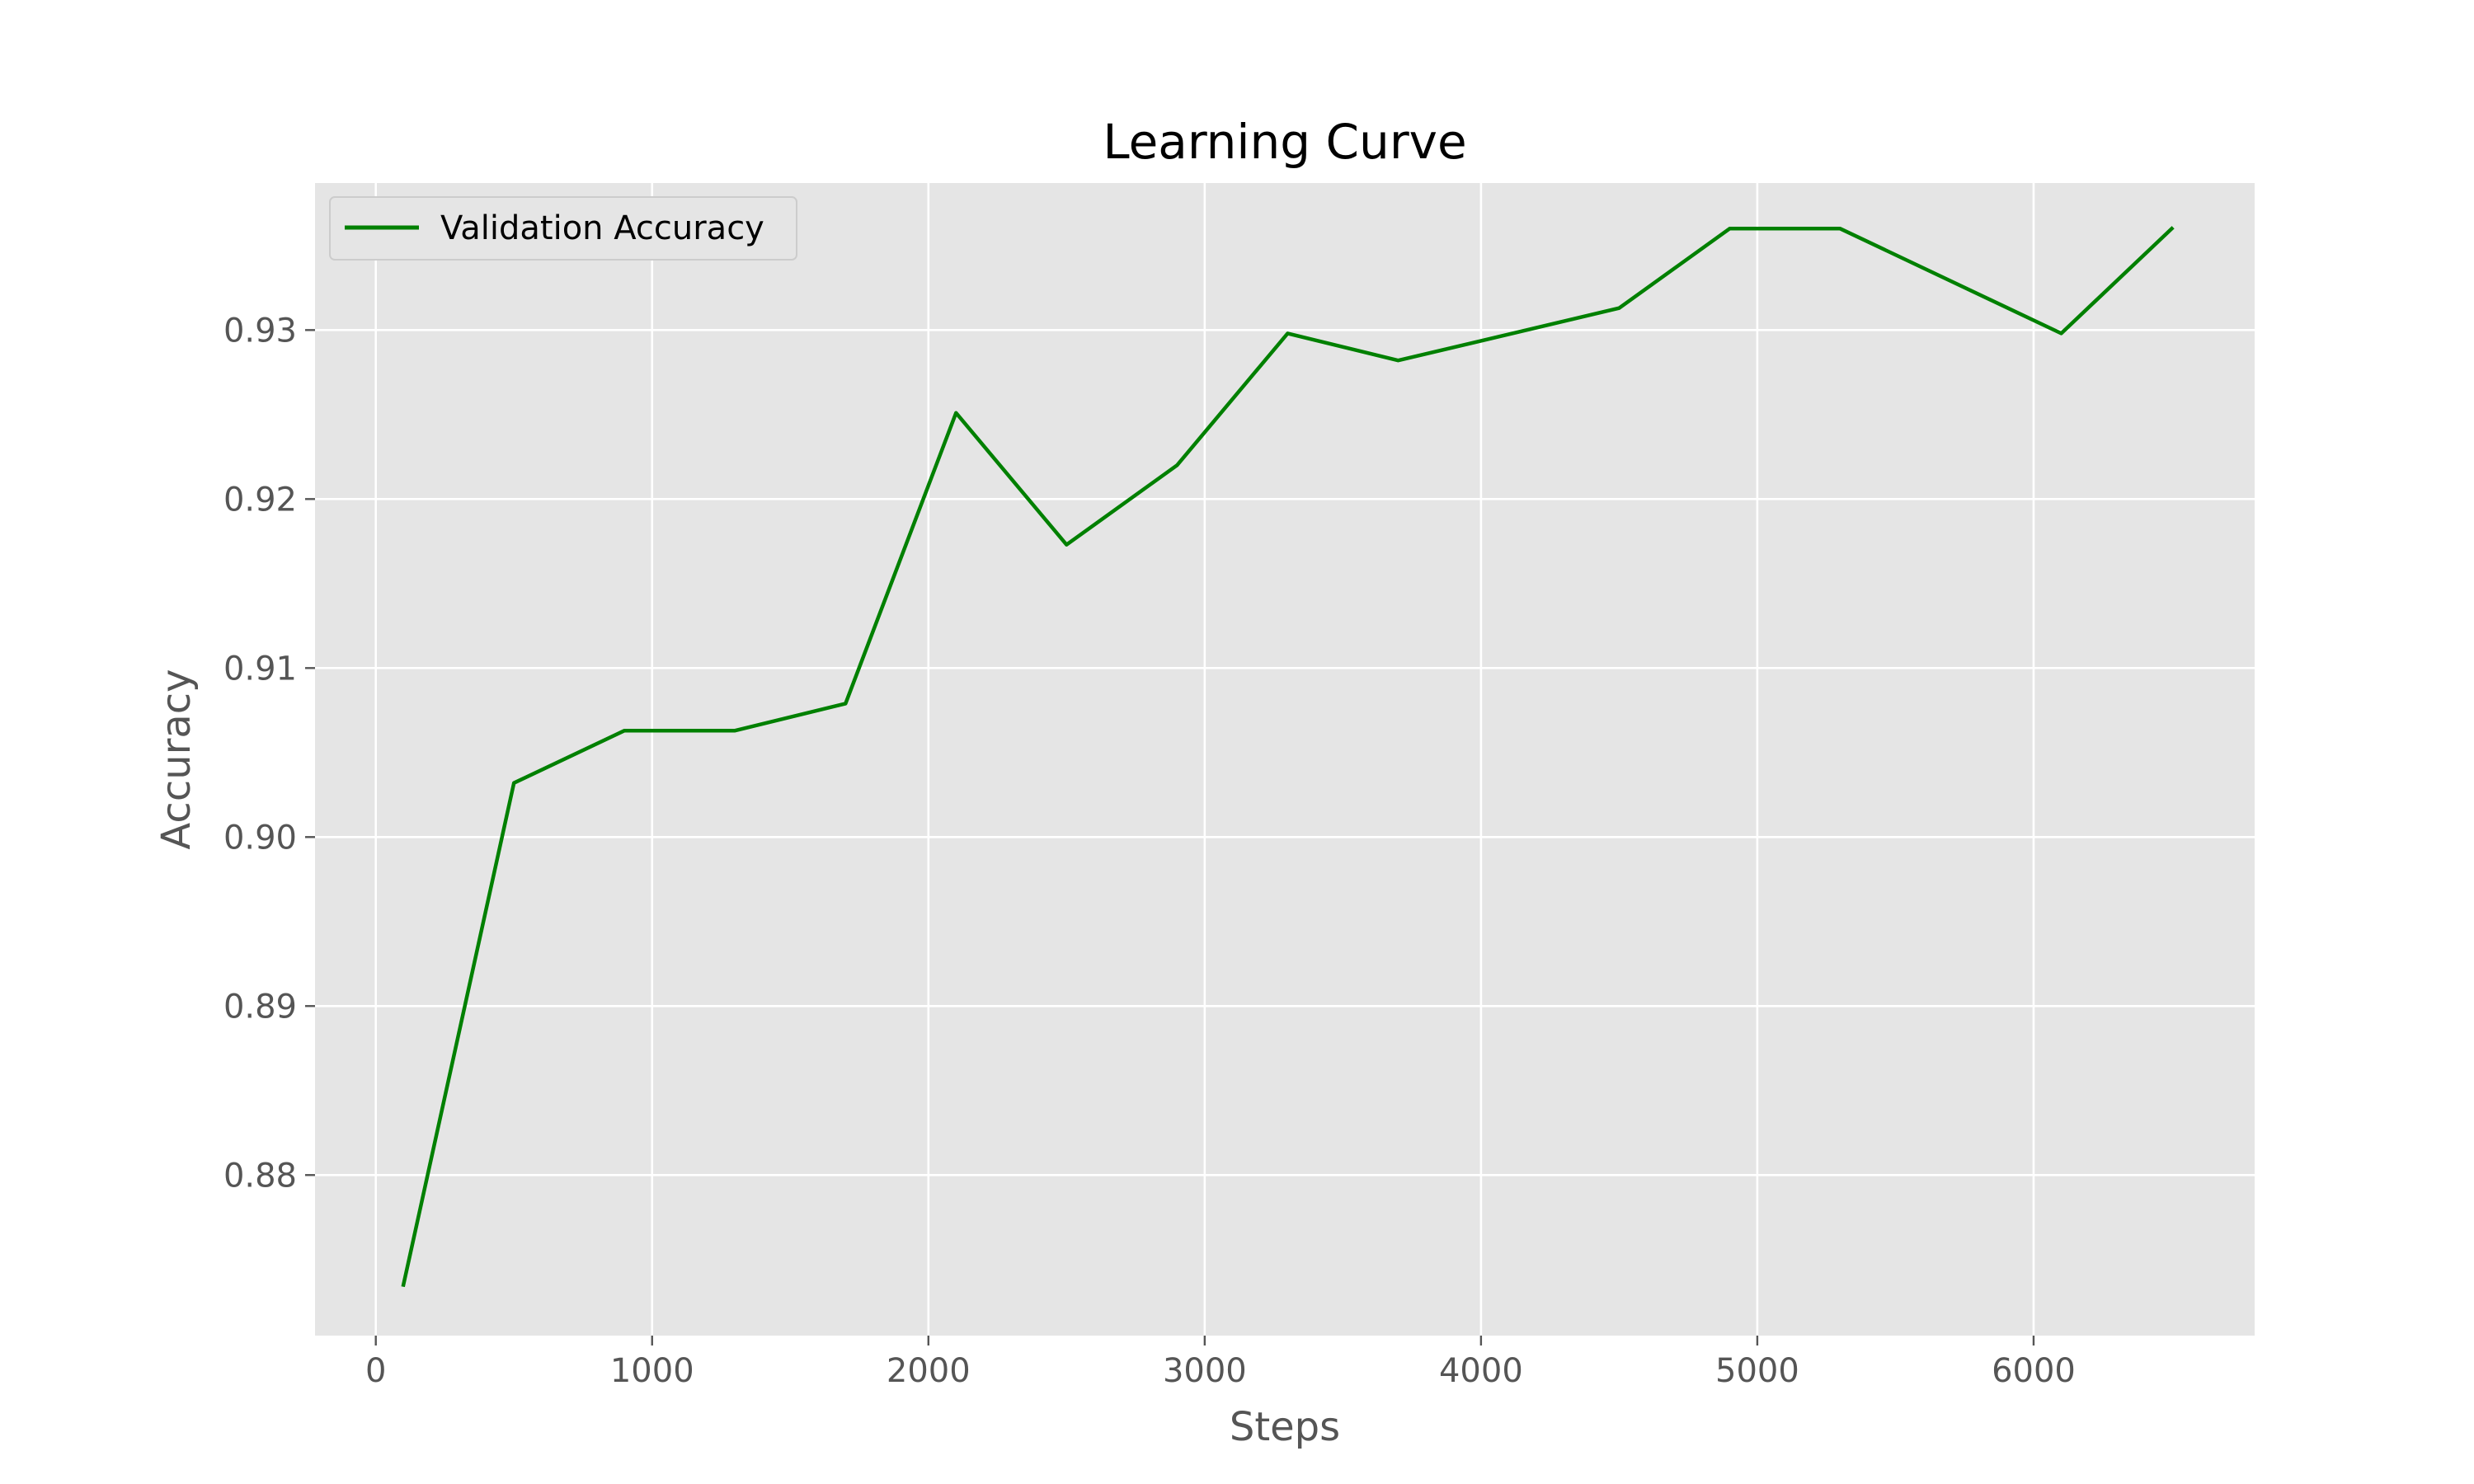 Image resolution: width=2474 pixels, height=1484 pixels. I want to click on x-tick-label: 5000, so click(1757, 1371).